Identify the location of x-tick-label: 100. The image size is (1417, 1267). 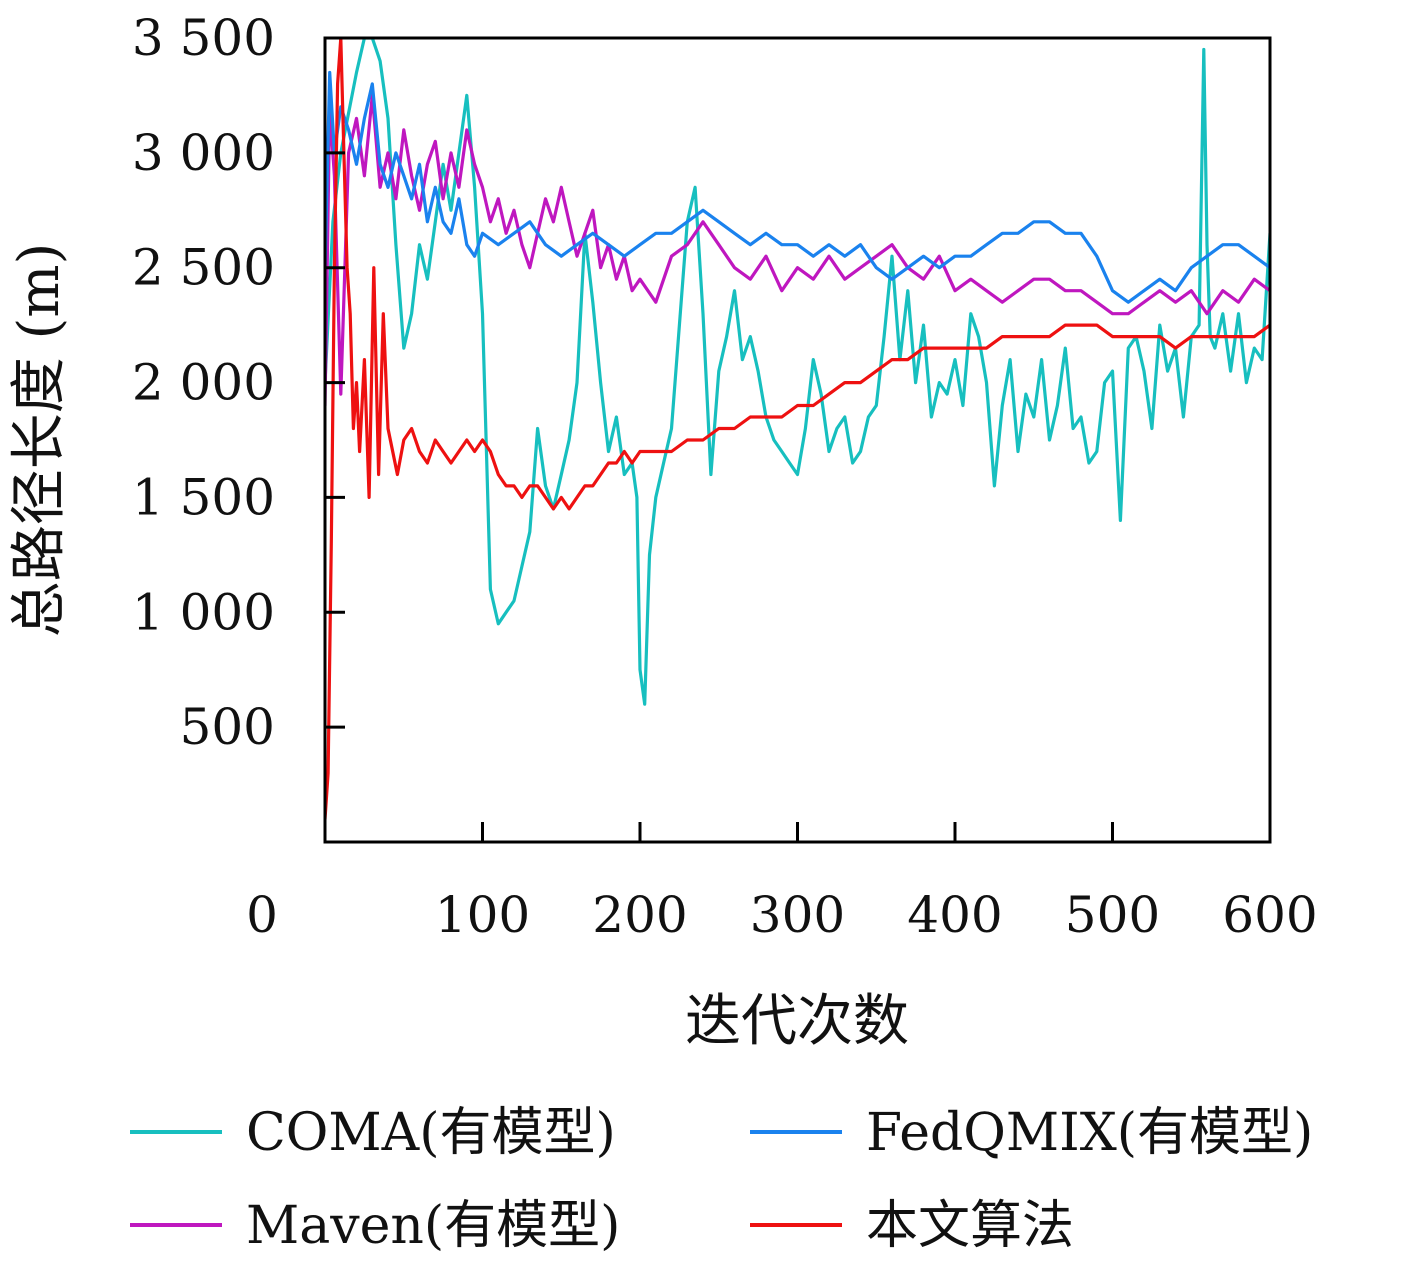
(482, 915).